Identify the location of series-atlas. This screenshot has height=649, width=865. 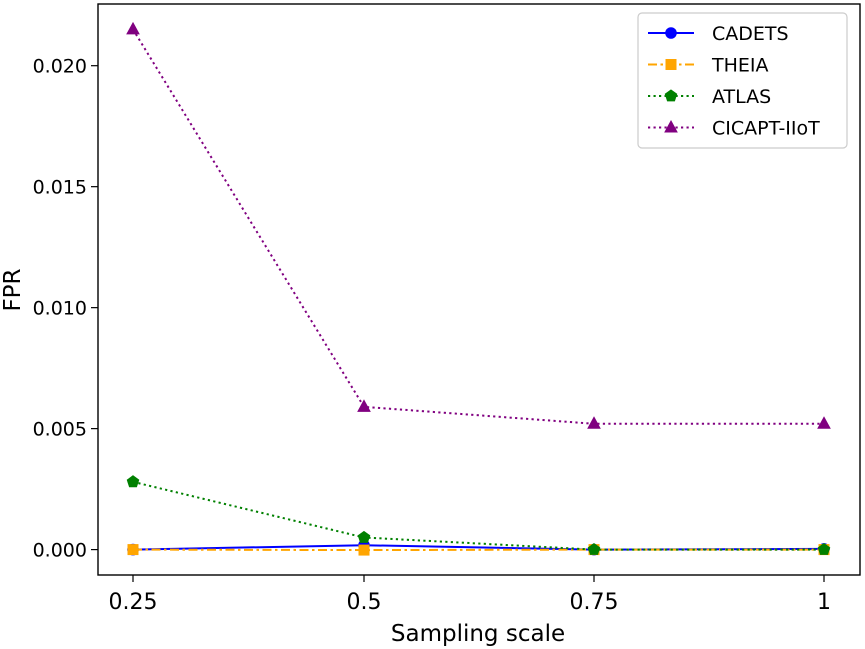
(478, 515).